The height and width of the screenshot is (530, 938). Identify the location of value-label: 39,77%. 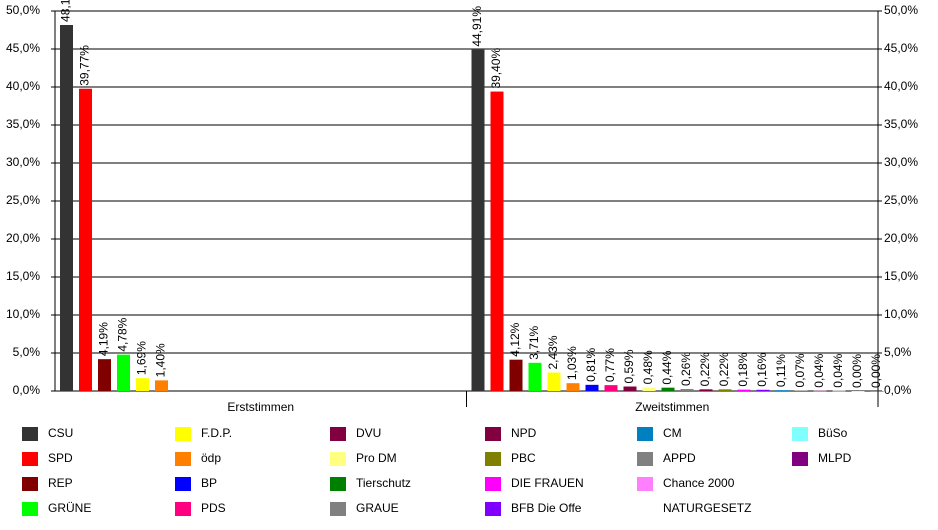
(85, 65).